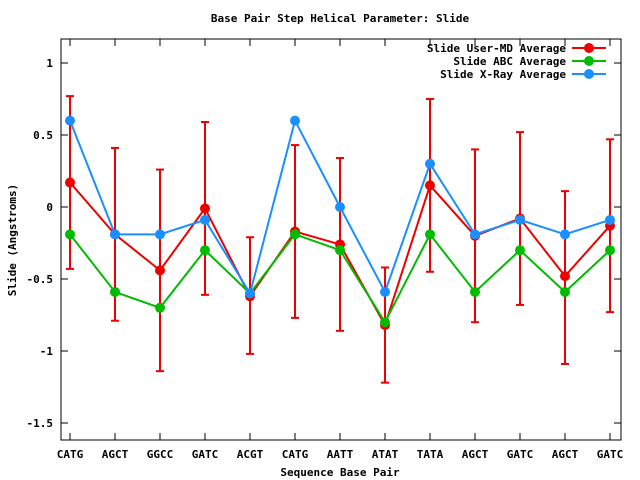 The image size is (640, 480). I want to click on y-tick-label: -1, so click(47, 351).